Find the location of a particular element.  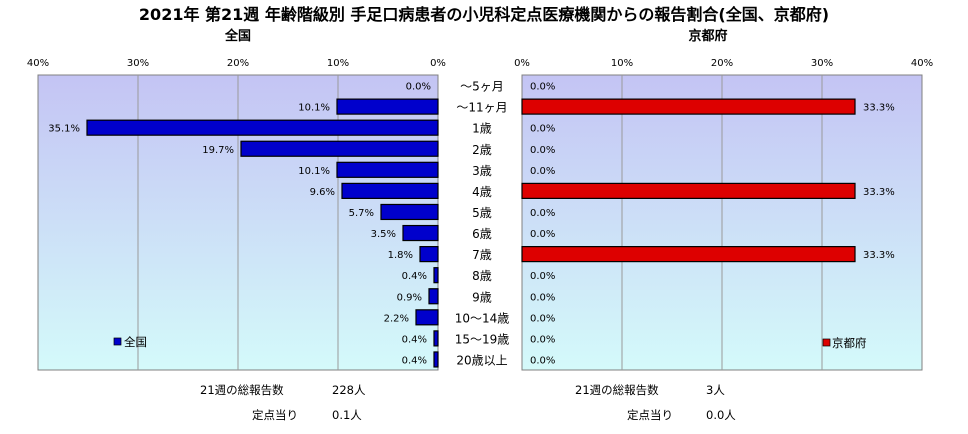

kyoto-subtitle: 京都府 is located at coordinates (707, 36).